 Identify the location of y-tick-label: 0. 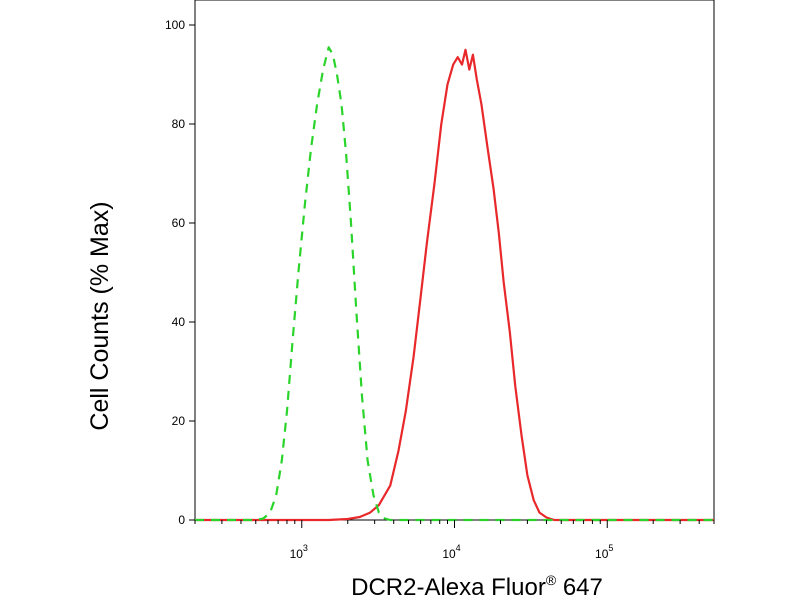
(181, 520).